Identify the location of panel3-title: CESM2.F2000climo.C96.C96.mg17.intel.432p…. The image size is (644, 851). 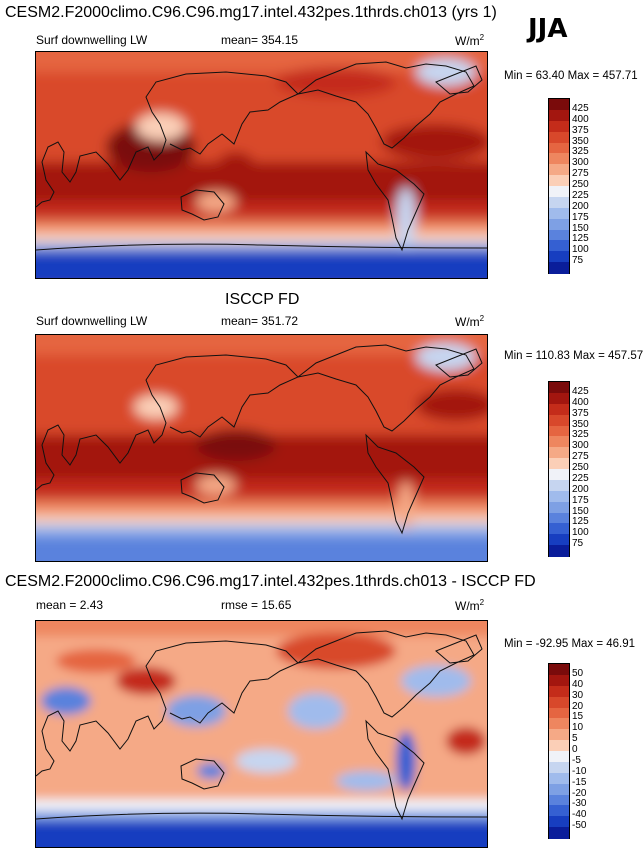
(270, 581).